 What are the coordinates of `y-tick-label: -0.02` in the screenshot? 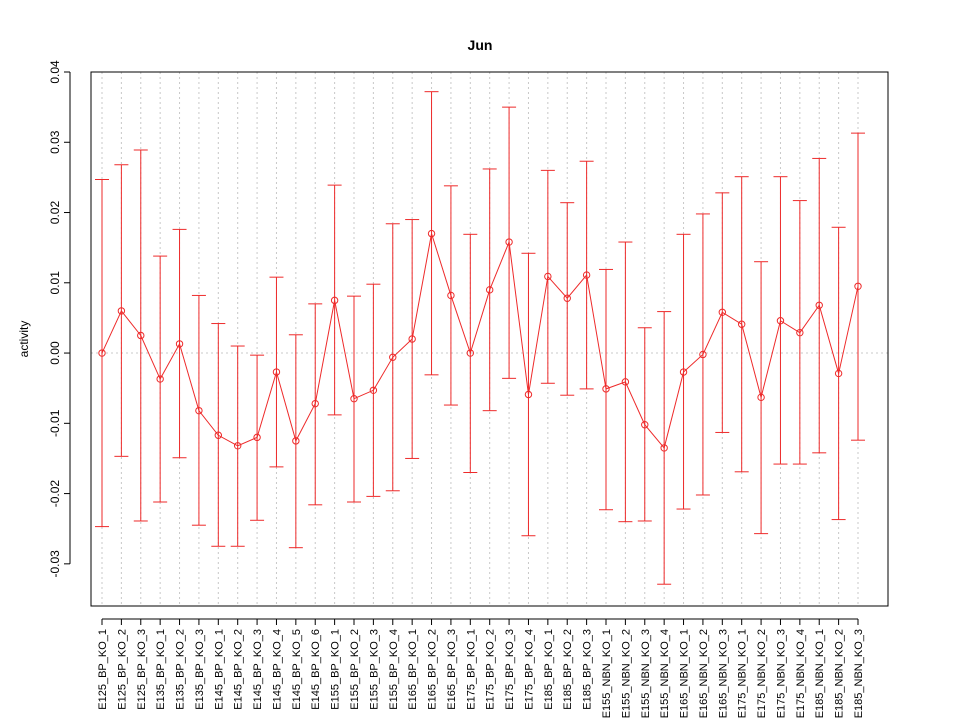 It's located at (55, 494).